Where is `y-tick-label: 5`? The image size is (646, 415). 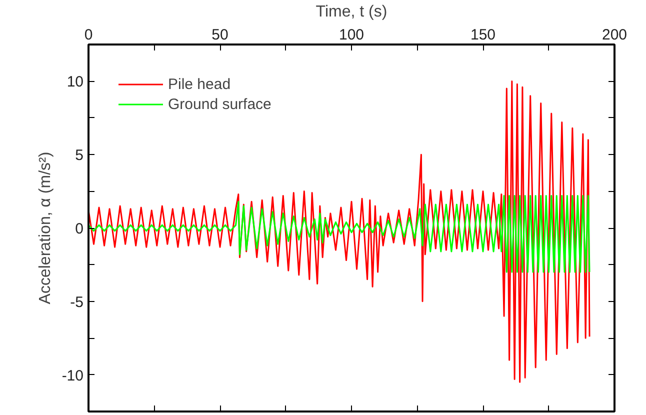
y-tick-label: 5 is located at coordinates (79, 155).